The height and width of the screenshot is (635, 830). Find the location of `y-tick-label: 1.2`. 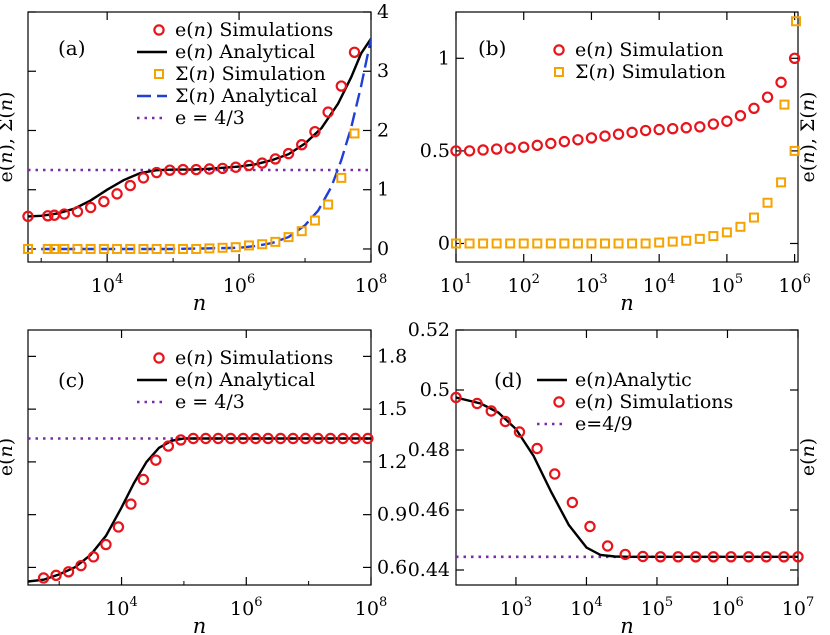

y-tick-label: 1.2 is located at coordinates (392, 462).